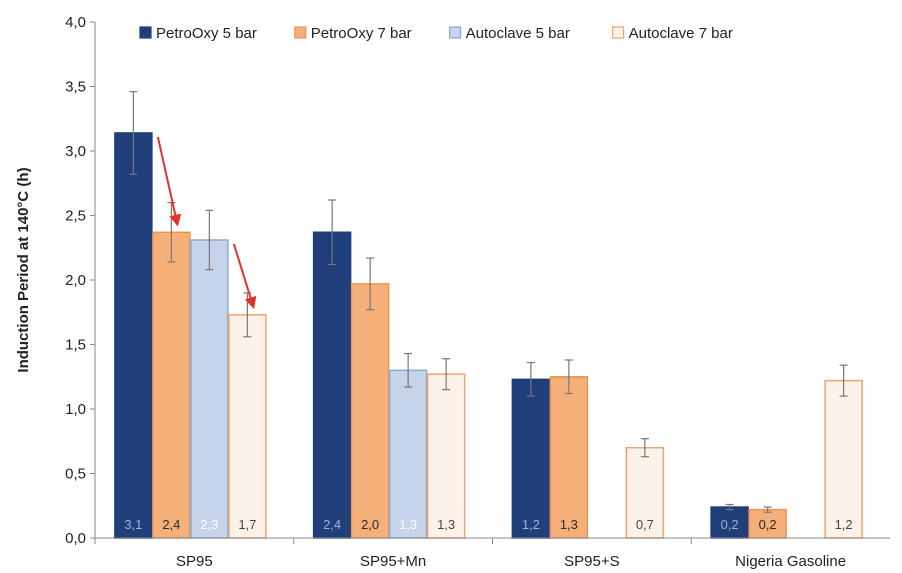  Describe the element at coordinates (645, 524) in the screenshot. I see `data-label: 0,7` at that location.